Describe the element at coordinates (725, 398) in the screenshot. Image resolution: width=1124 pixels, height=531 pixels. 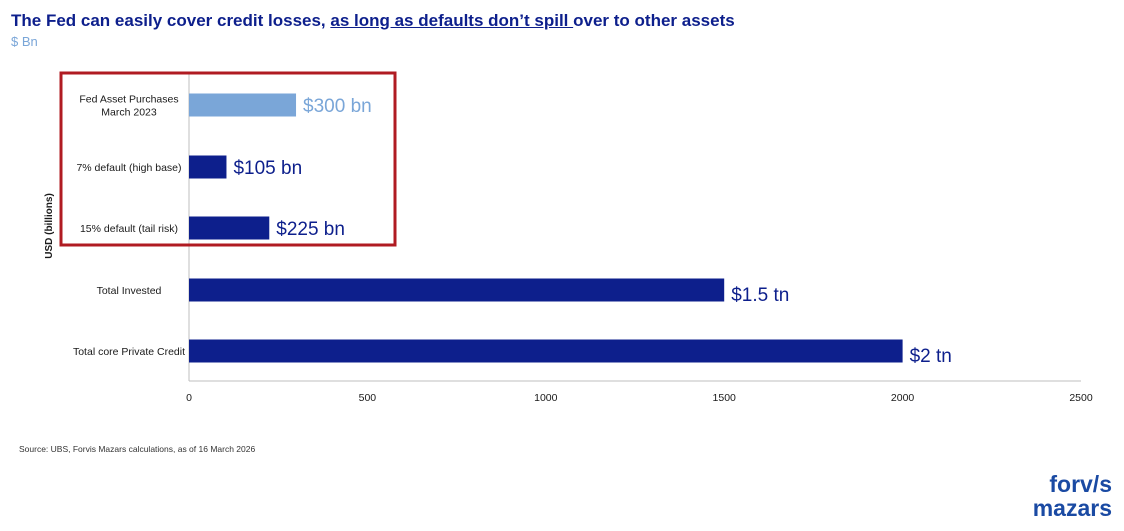
I see `x-tick-label: 1500` at that location.